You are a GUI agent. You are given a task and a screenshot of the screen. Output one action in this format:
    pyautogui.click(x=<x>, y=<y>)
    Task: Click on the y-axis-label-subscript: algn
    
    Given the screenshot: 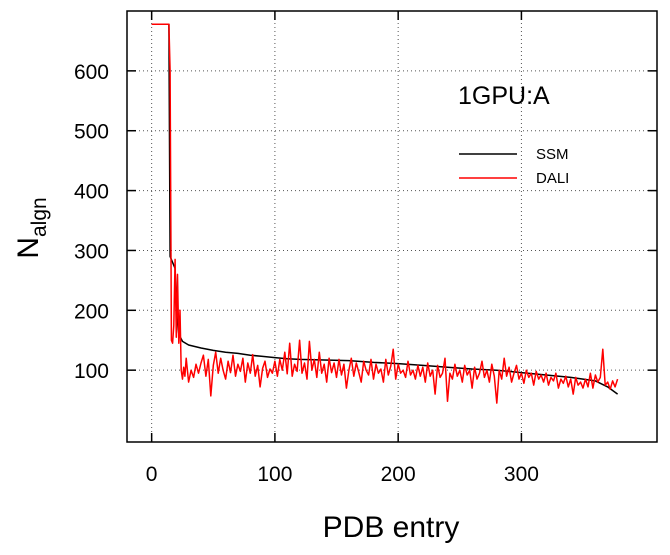 What is the action you would take?
    pyautogui.click(x=39, y=217)
    